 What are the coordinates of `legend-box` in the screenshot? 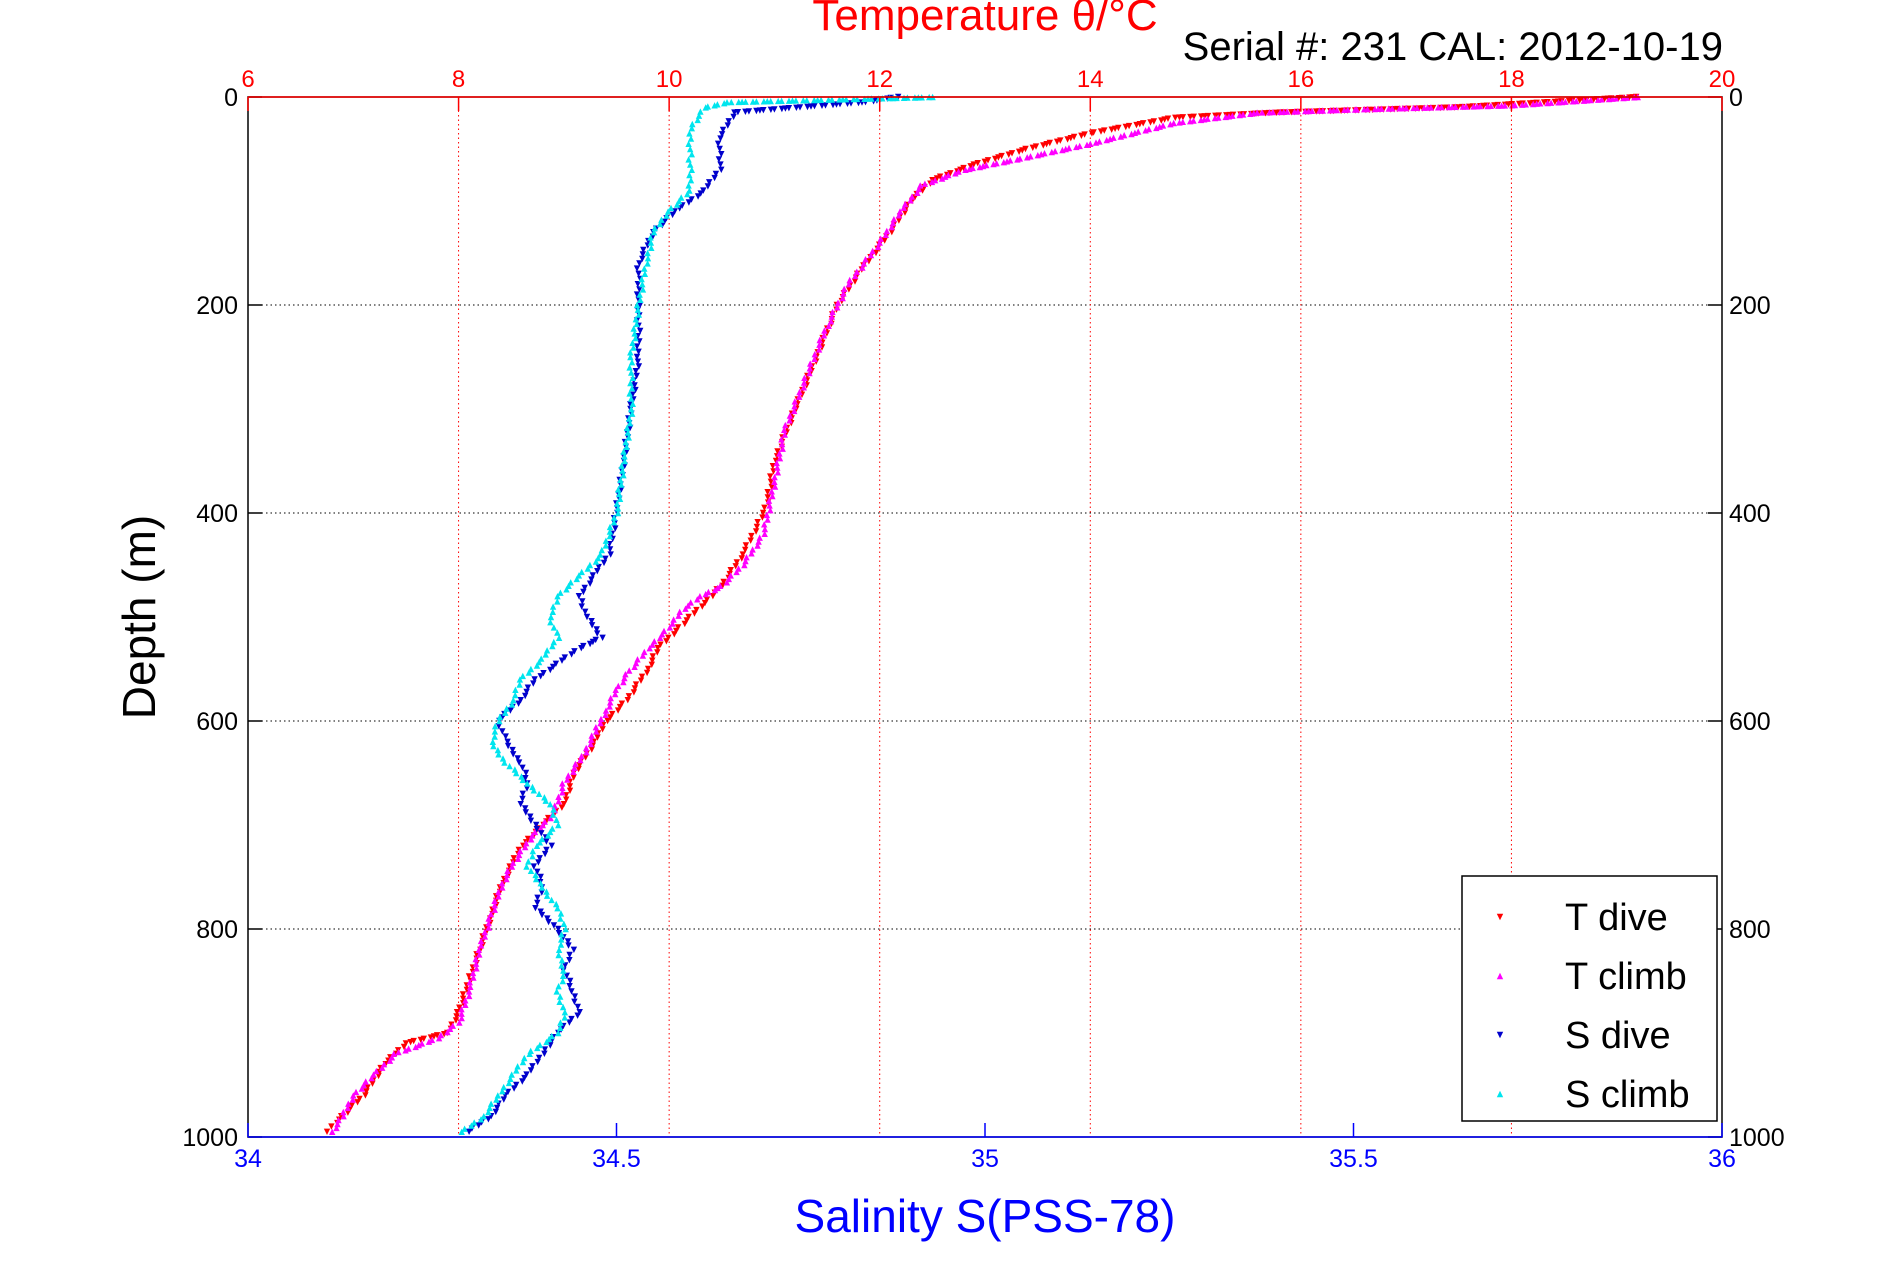 It's located at (1589, 998).